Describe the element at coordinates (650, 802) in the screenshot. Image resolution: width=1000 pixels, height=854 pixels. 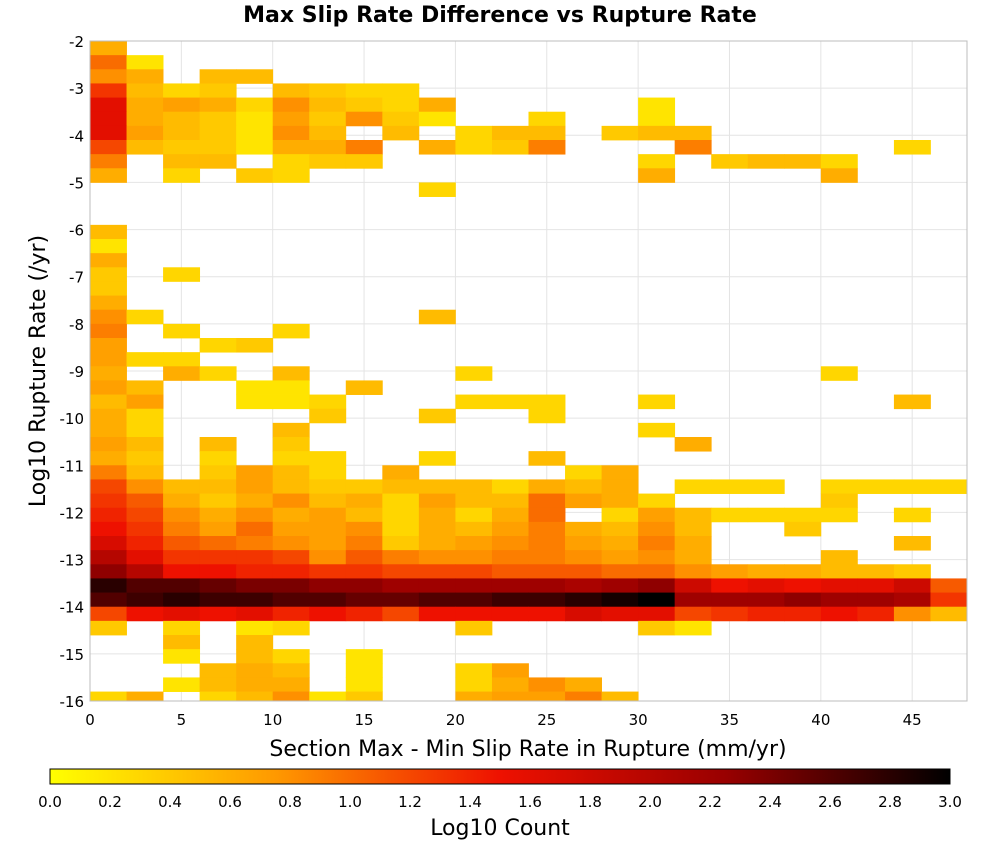
I see `colorbar-tick-label: 2.0` at that location.